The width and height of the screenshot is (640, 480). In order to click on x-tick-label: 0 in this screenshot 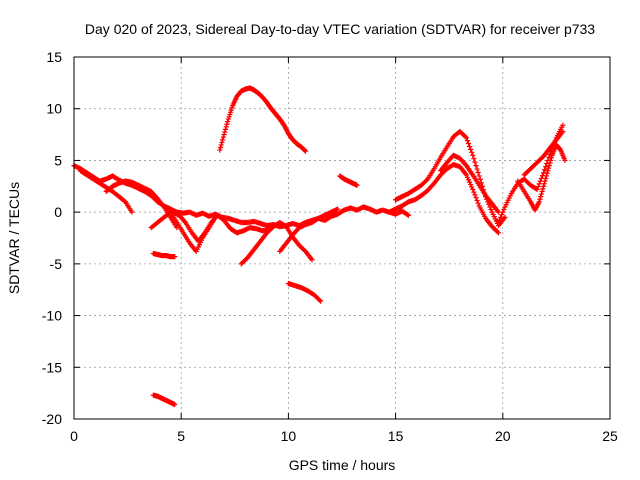, I will do `click(74, 436)`.